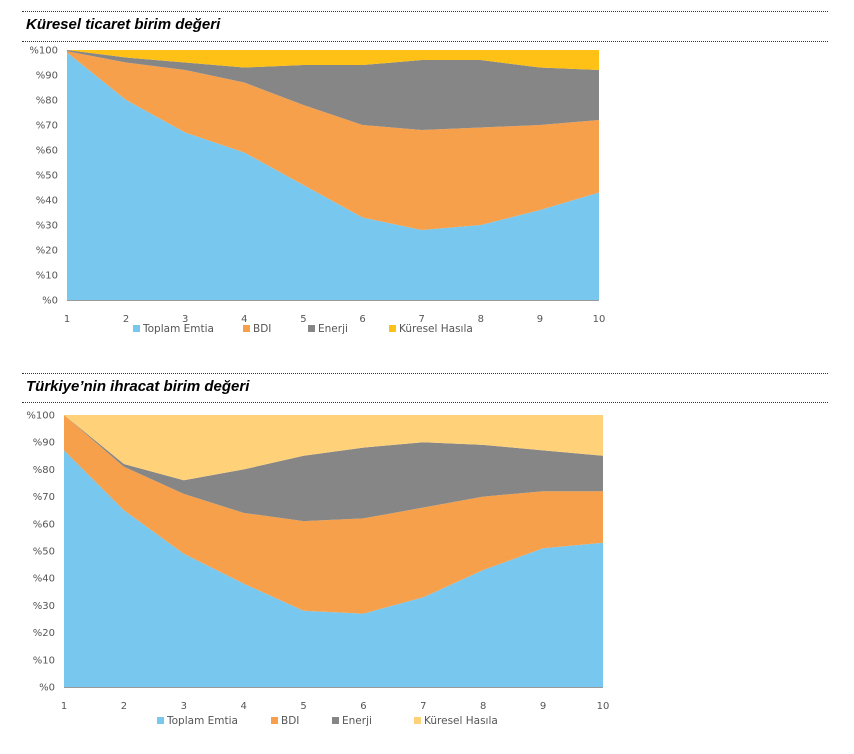 Image resolution: width=854 pixels, height=754 pixels. What do you see at coordinates (126, 319) in the screenshot?
I see `chart1-x-tick-label: 2` at bounding box center [126, 319].